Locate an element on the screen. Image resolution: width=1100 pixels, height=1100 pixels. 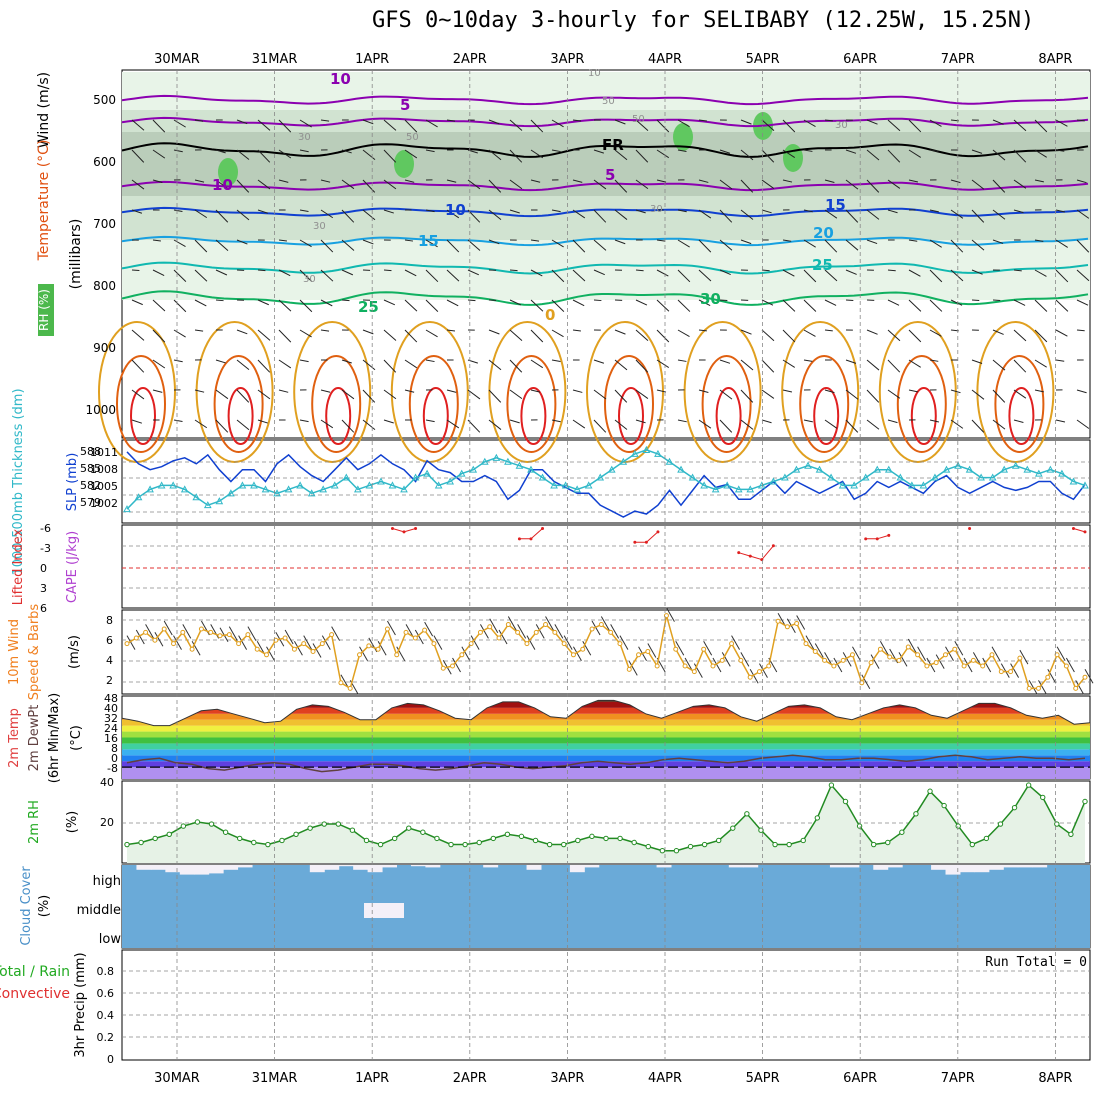
temp-band is located at coordinates (606, 746).